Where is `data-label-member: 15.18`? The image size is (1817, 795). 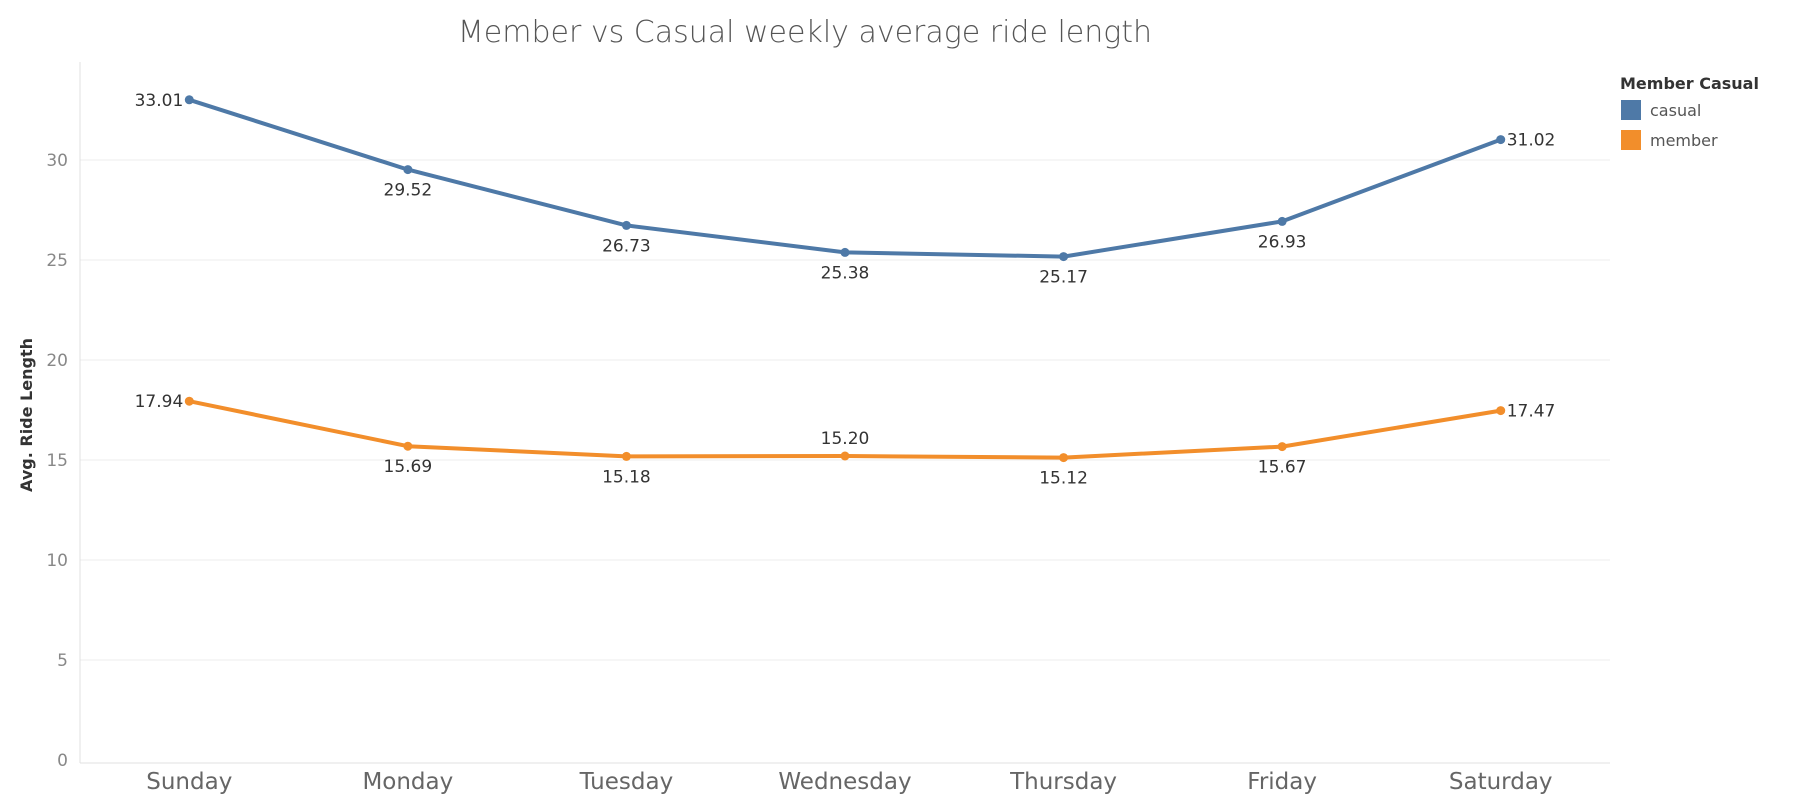 data-label-member: 15.18 is located at coordinates (626, 477).